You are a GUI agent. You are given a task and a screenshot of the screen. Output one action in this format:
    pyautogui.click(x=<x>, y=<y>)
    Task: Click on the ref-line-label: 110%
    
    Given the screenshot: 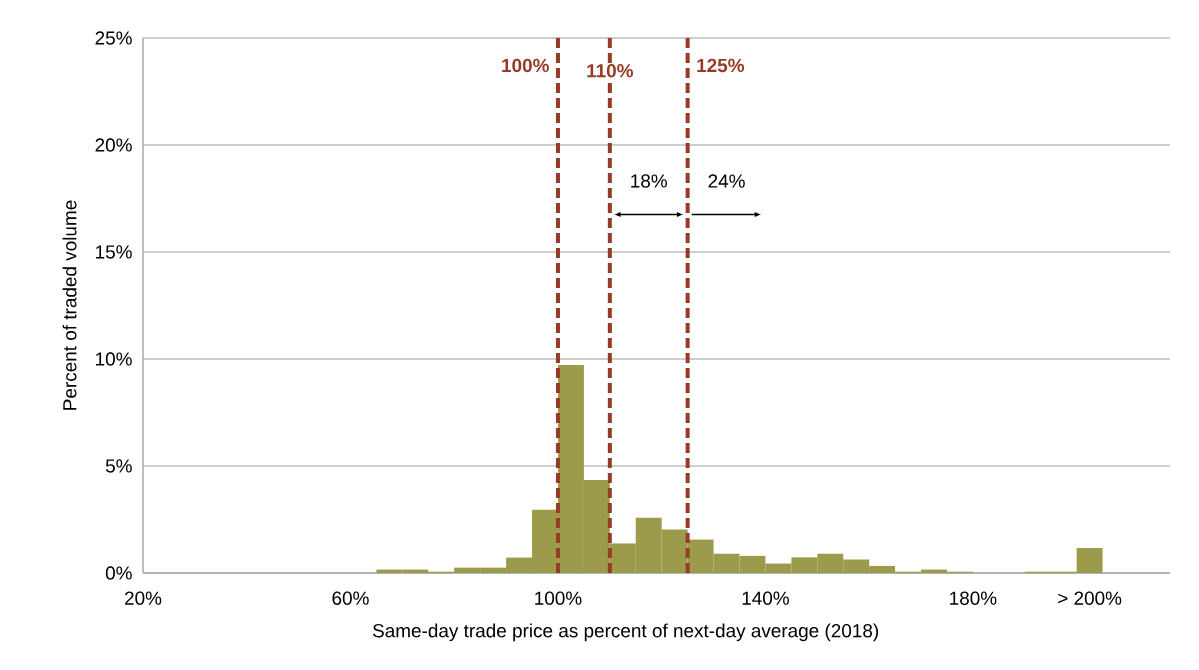 What is the action you would take?
    pyautogui.click(x=610, y=71)
    